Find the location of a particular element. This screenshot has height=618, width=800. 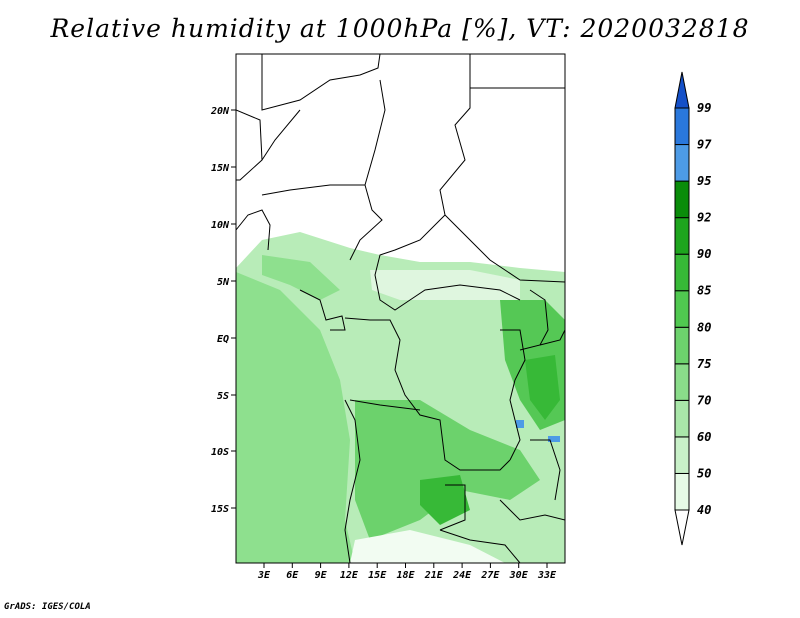

rh-85-region-land is located at coordinates (447, 470).